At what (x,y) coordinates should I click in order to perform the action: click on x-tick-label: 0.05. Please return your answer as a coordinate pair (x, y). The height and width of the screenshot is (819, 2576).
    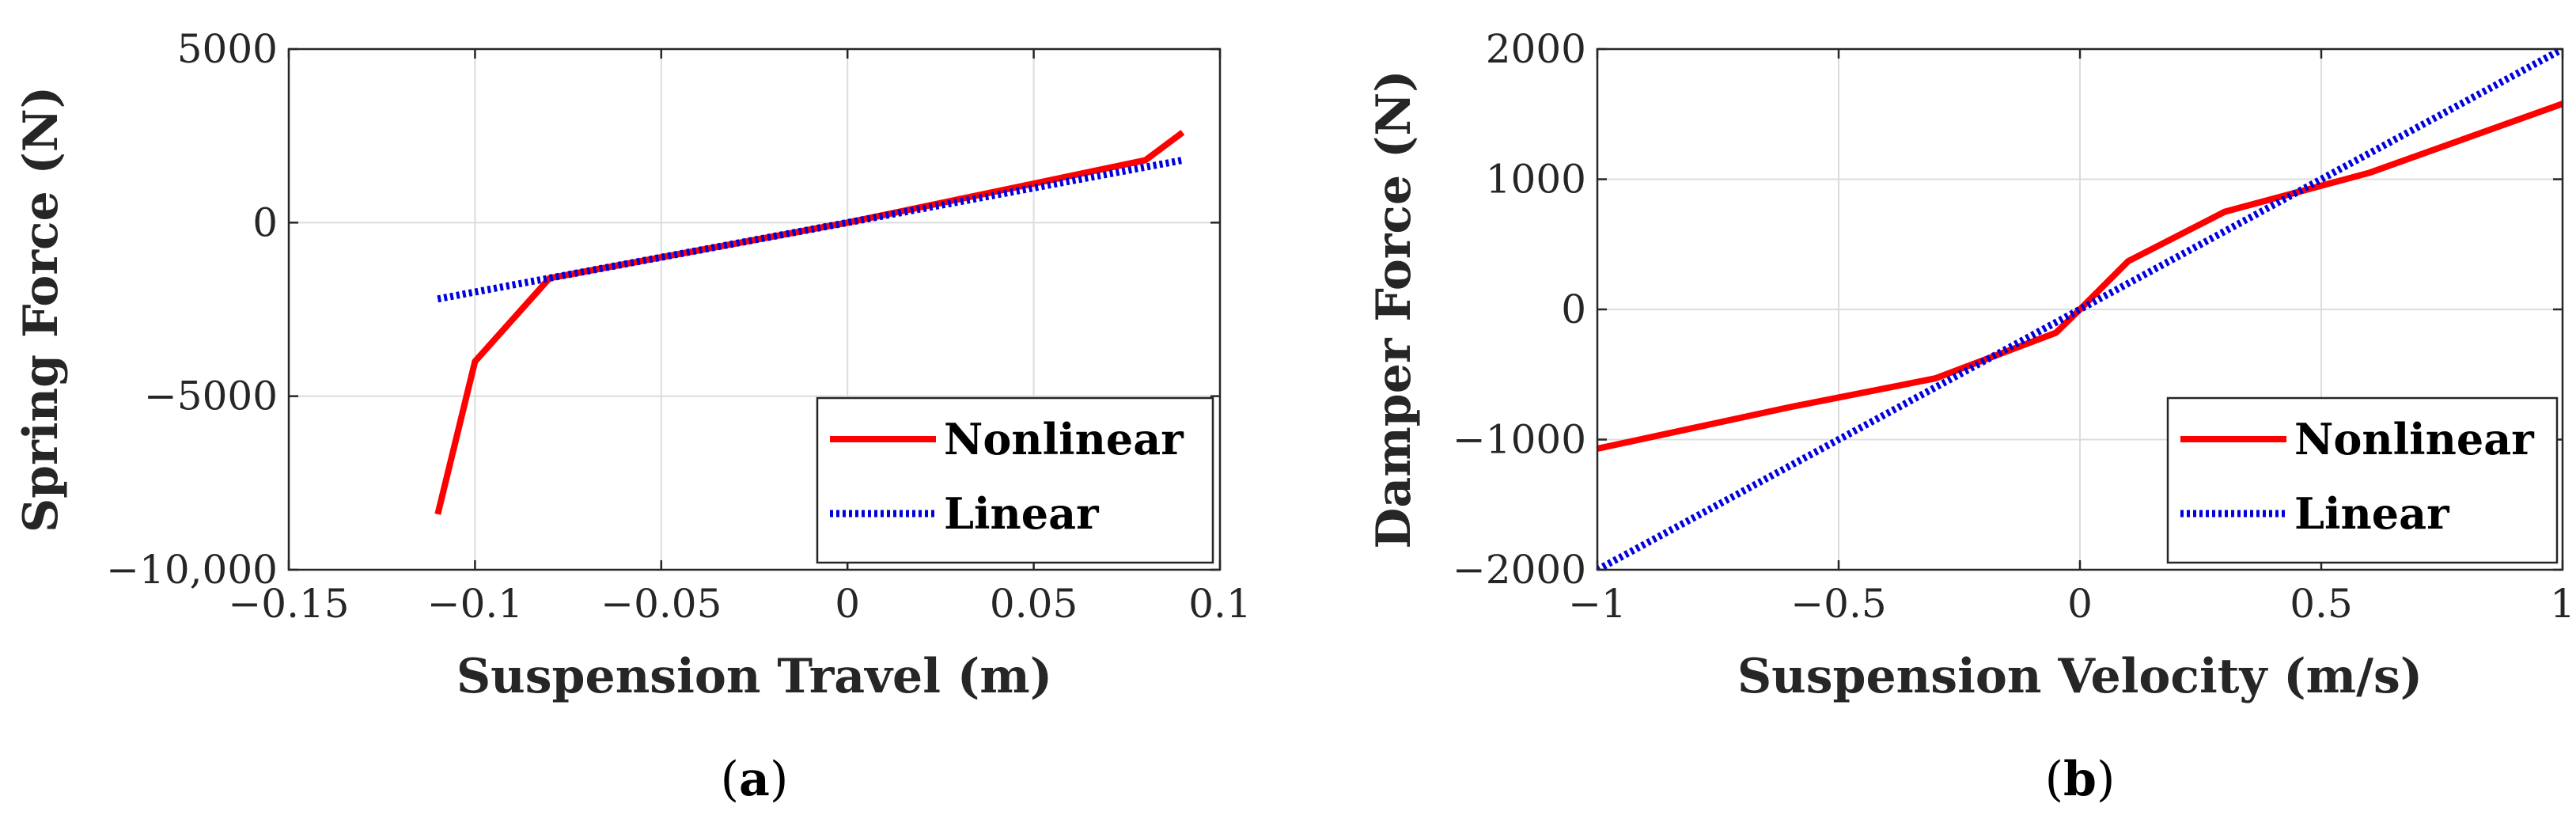
    Looking at the image, I should click on (1034, 604).